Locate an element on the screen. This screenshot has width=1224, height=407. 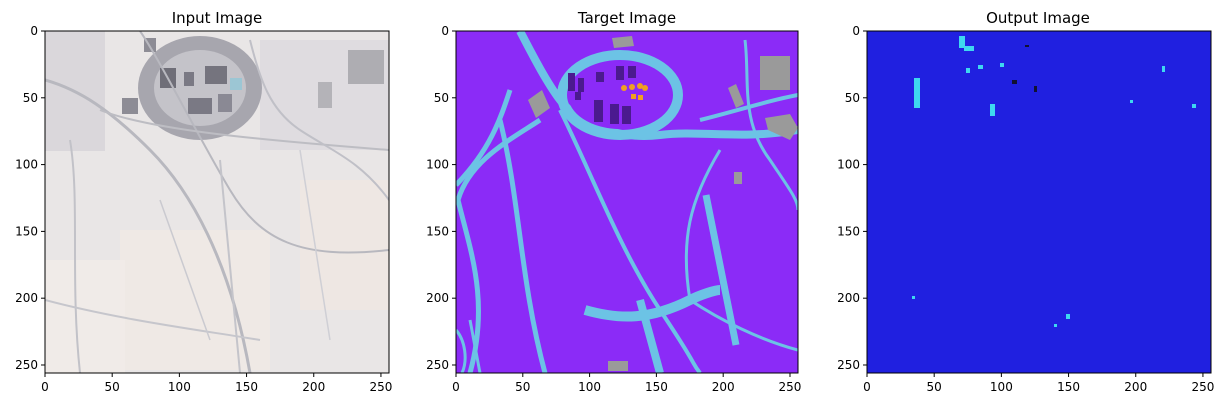
y-ticks-output: 0 50 100 150 200 250 is located at coordinates (852, 198).